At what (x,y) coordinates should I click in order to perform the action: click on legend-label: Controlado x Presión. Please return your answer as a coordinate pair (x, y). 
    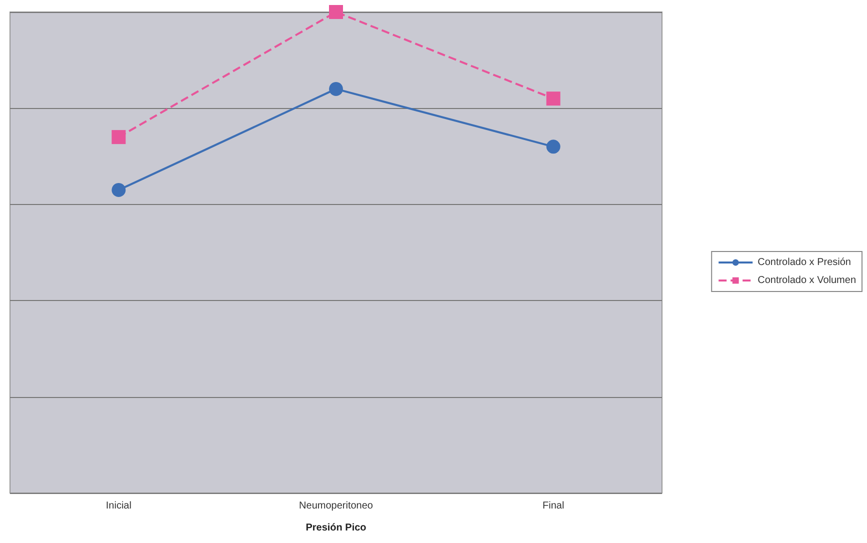
    Looking at the image, I should click on (804, 262).